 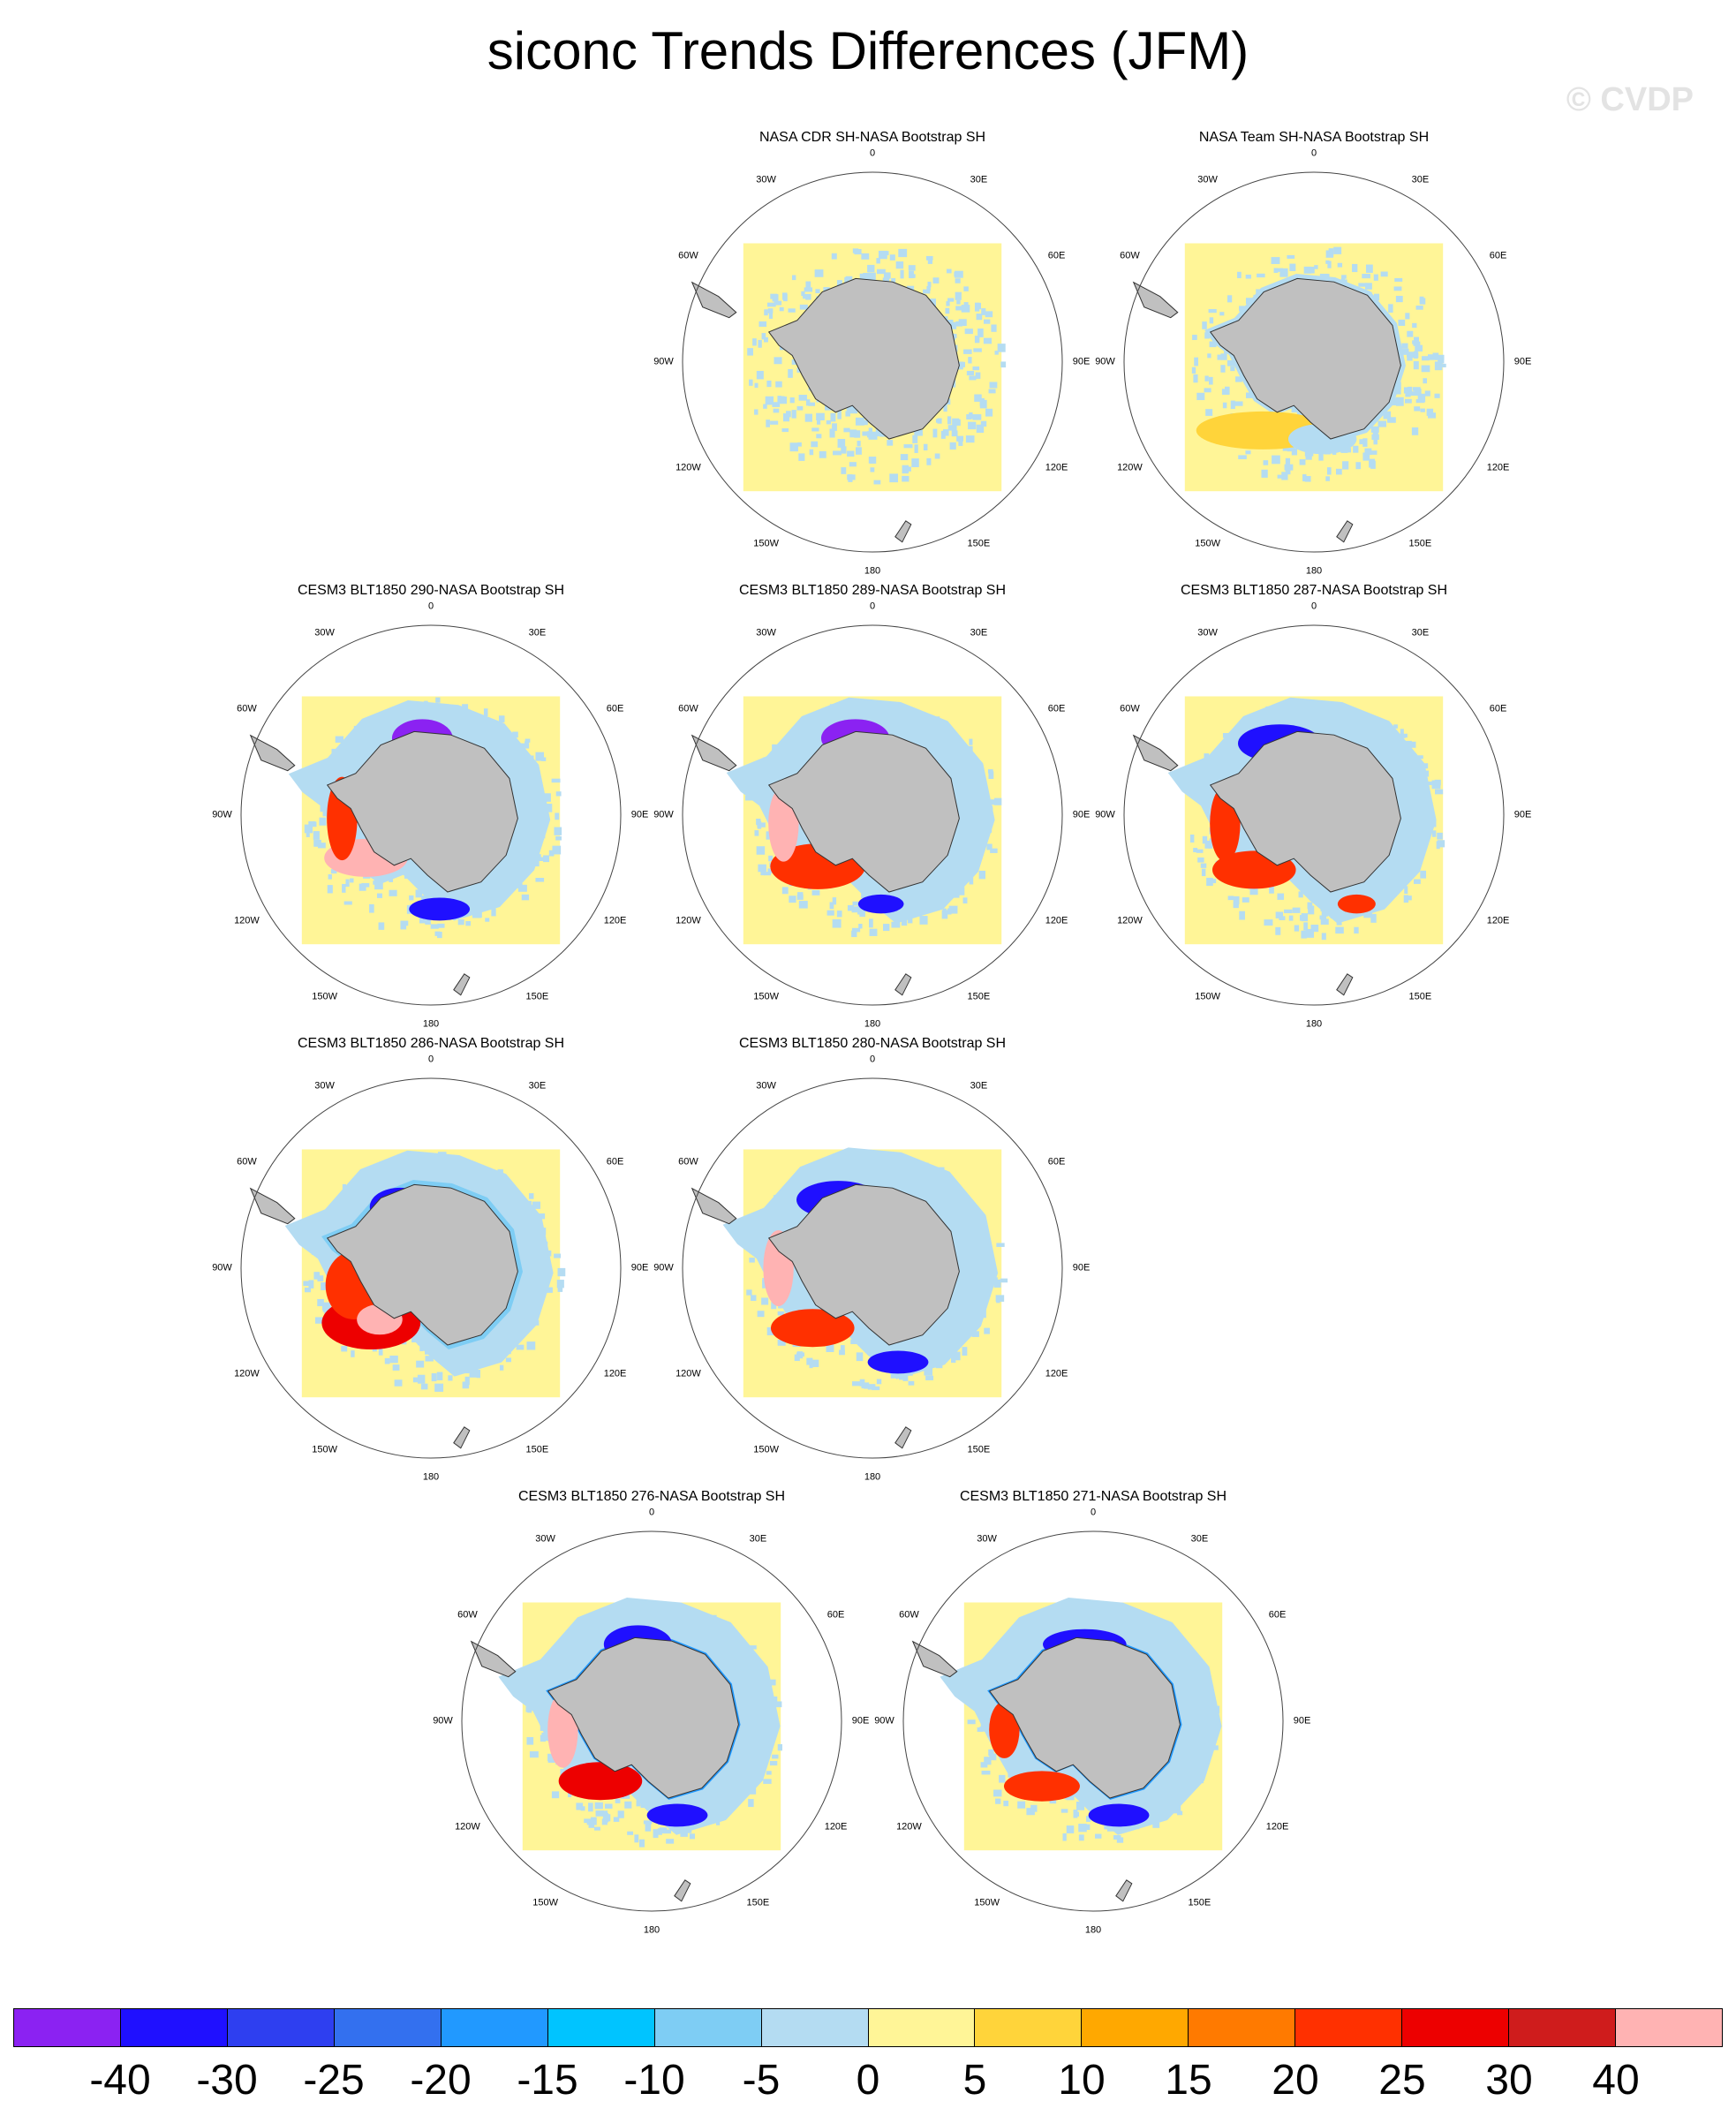 I want to click on longitude-label: 30W, so click(x=545, y=1539).